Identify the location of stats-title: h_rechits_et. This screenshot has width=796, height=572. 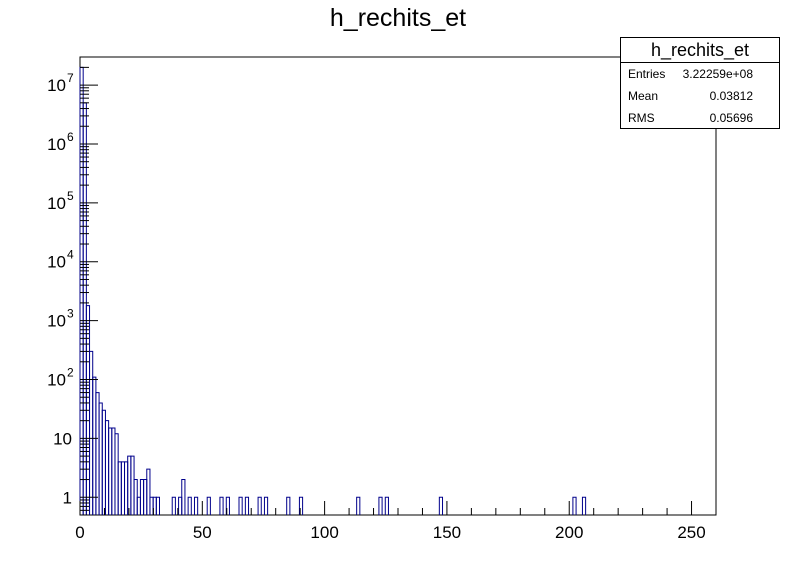
(700, 50).